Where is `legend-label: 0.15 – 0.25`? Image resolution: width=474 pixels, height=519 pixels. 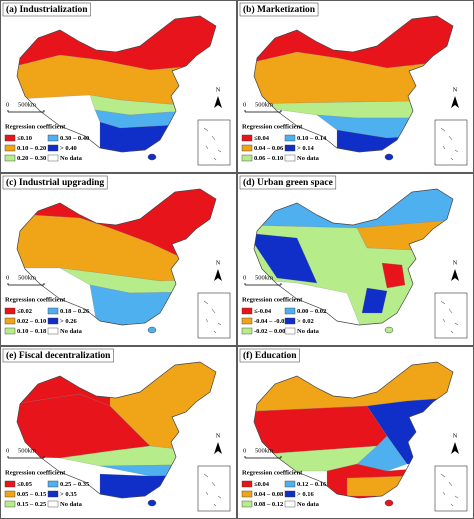
legend-label: 0.15 – 0.25 is located at coordinates (32, 504).